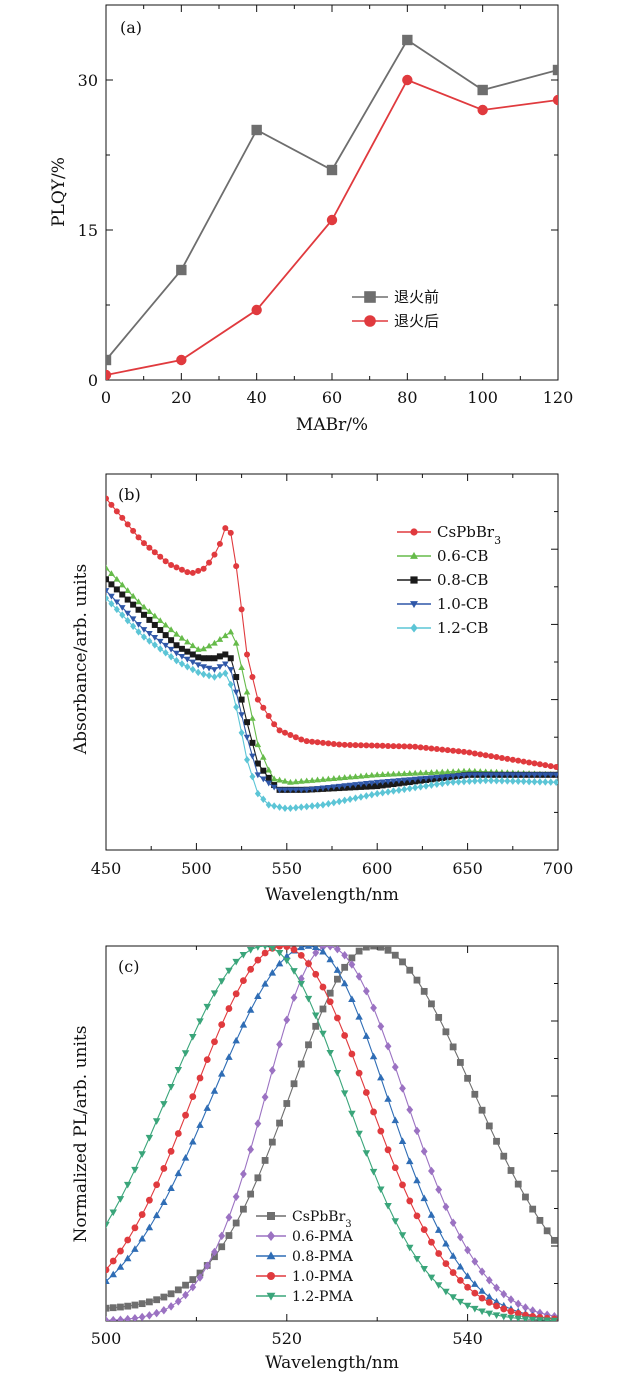 This screenshot has height=1378, width=630. Describe the element at coordinates (332, 1363) in the screenshot. I see `x-axis-label: Wavelength/nm` at that location.